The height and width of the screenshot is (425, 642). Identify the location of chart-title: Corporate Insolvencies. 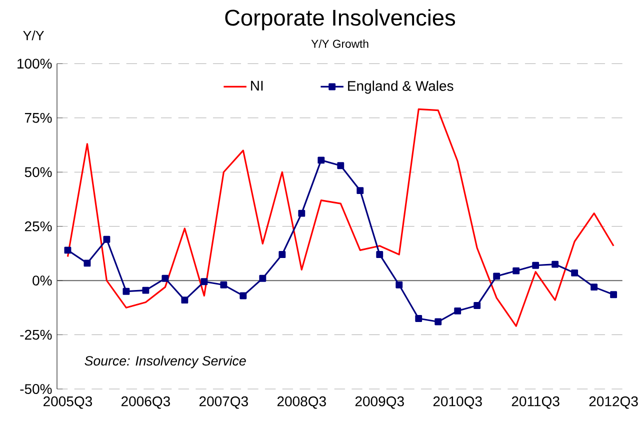
(340, 19).